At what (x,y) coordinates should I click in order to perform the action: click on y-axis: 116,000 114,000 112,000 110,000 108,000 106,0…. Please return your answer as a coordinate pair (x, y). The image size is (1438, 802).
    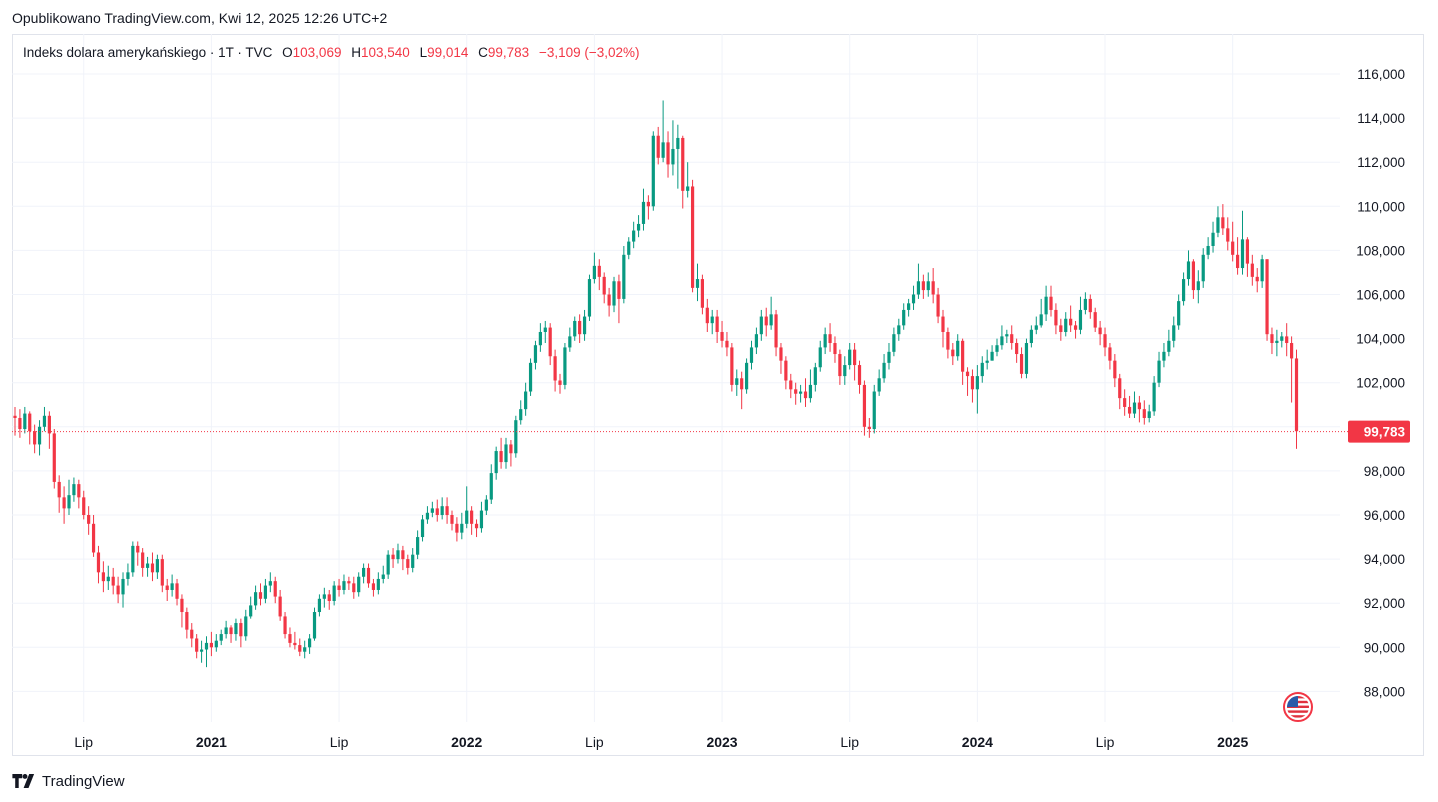
    Looking at the image, I should click on (1380, 383).